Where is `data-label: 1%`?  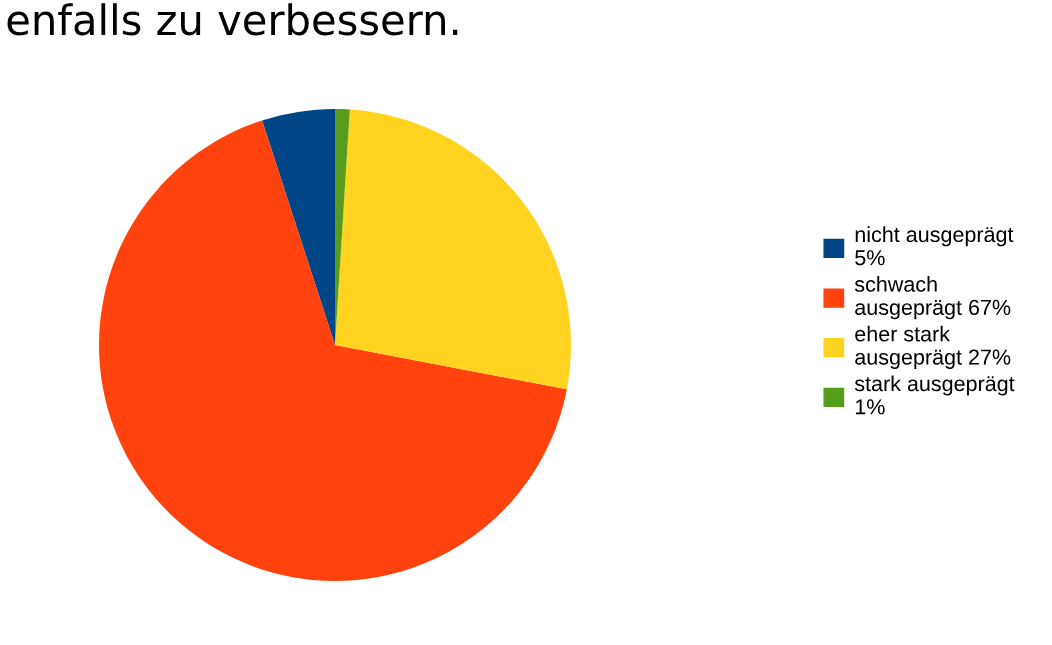
data-label: 1% is located at coordinates (870, 407).